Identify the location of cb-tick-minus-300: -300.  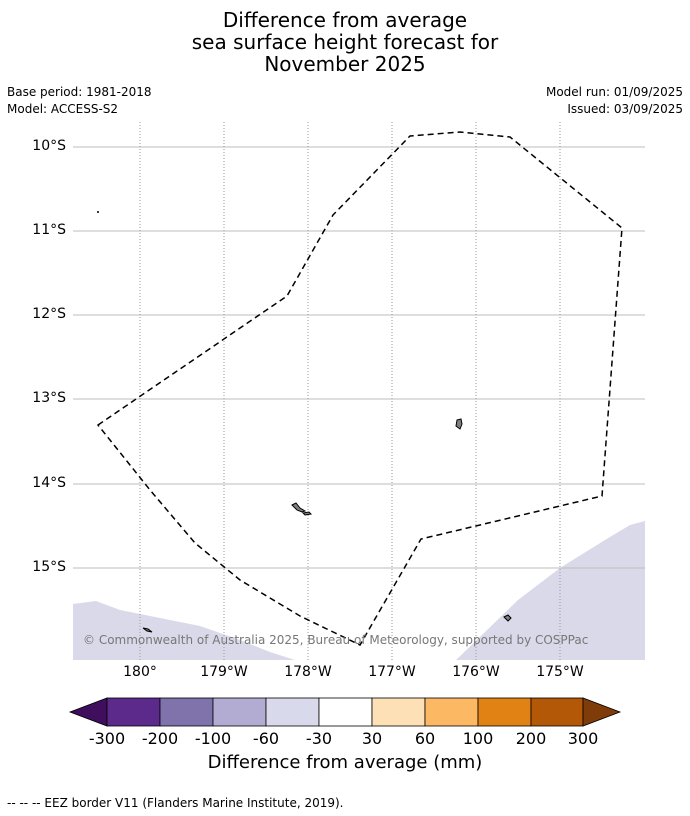
(107, 738).